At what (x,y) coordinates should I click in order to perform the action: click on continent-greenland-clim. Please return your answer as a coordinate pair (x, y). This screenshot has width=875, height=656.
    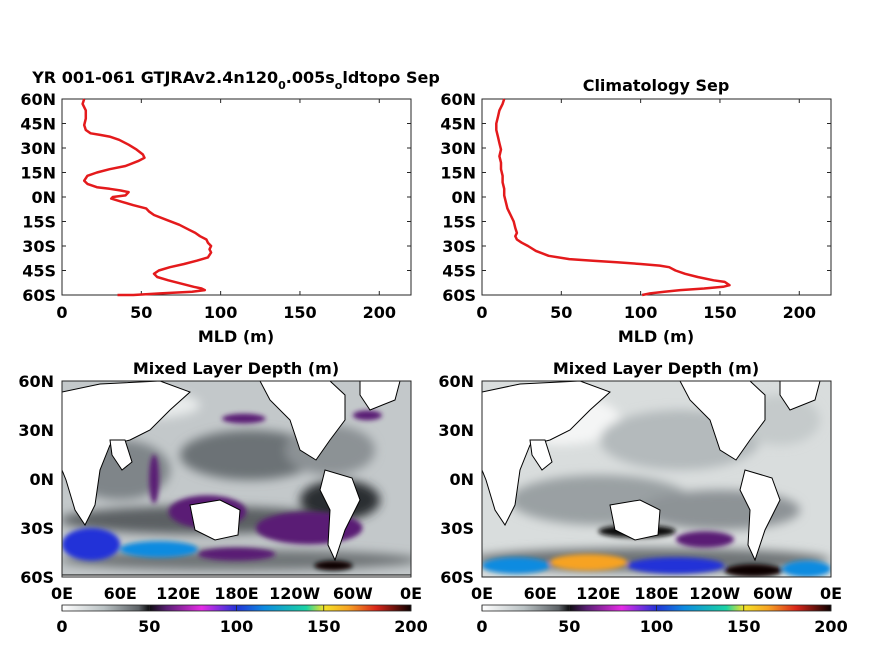
    Looking at the image, I should click on (800, 396).